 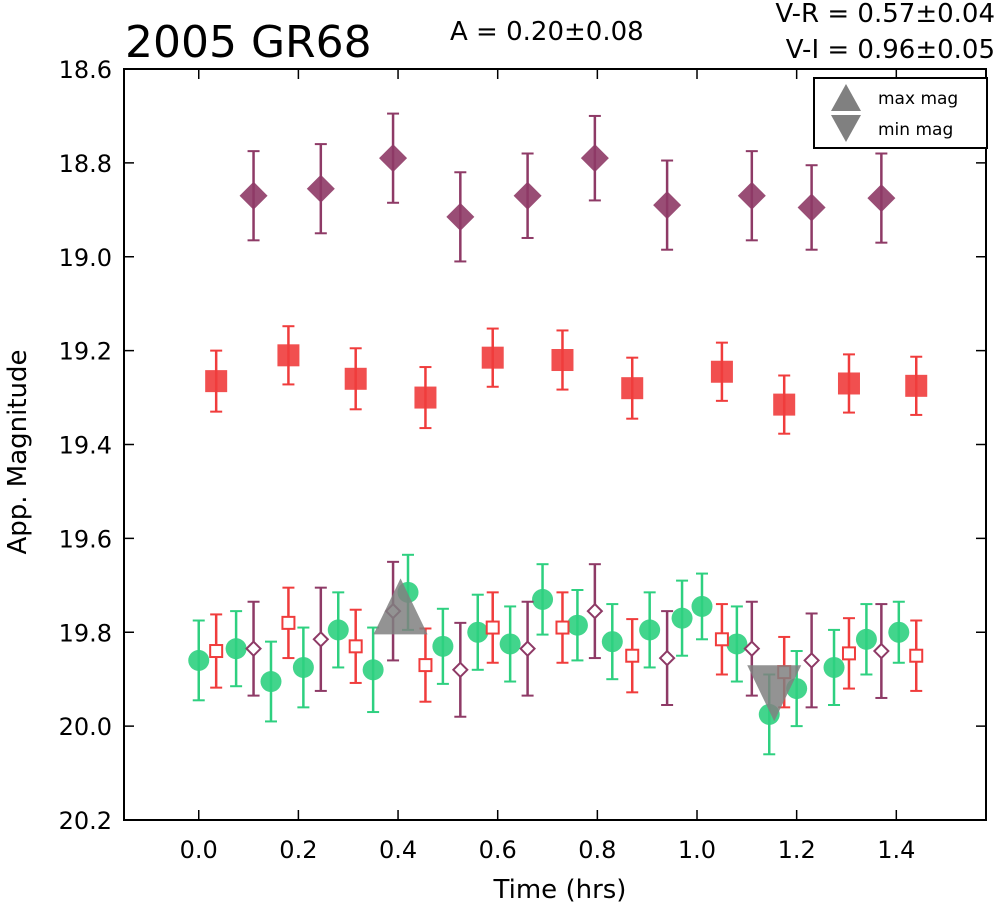 I want to click on x-tick-label: 0.4, so click(x=398, y=850).